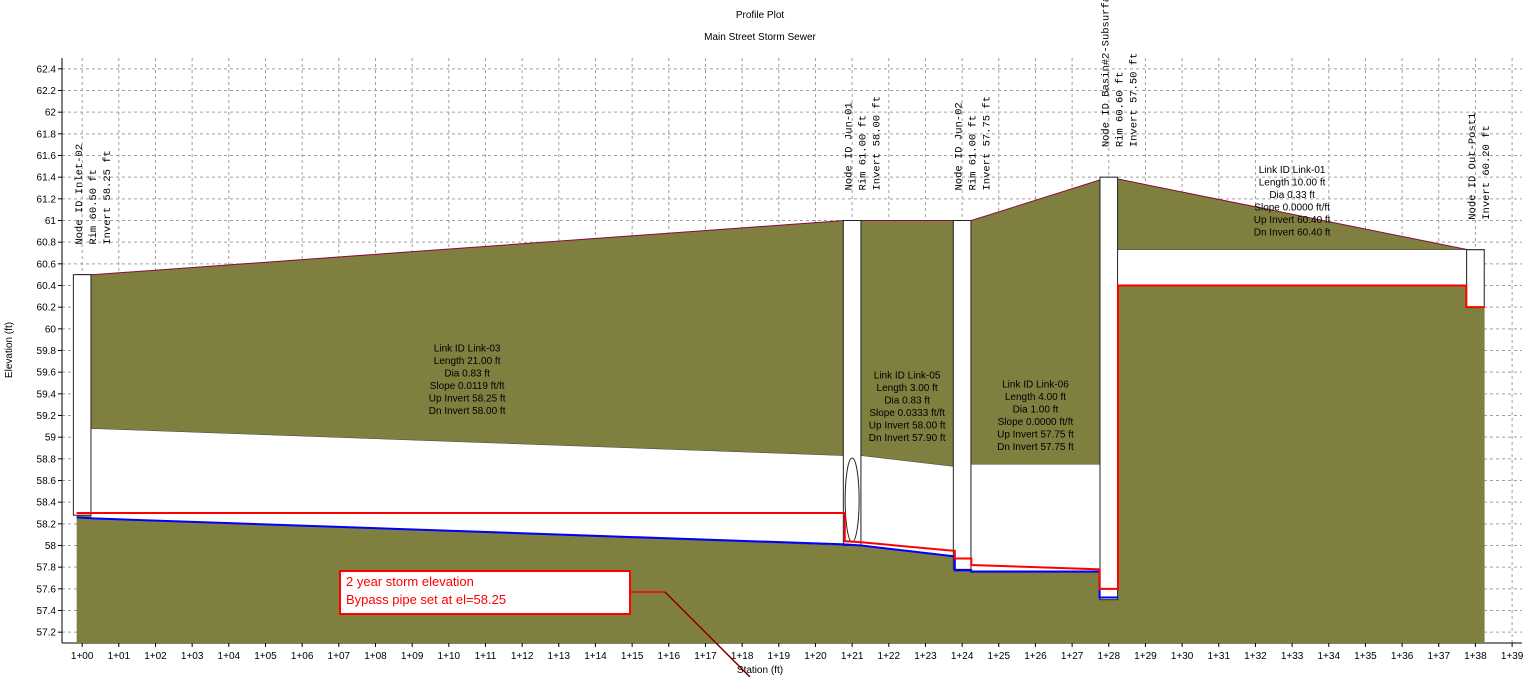 This screenshot has width=1528, height=677. What do you see at coordinates (1402, 656) in the screenshot?
I see `x-tick-label: 1+36` at bounding box center [1402, 656].